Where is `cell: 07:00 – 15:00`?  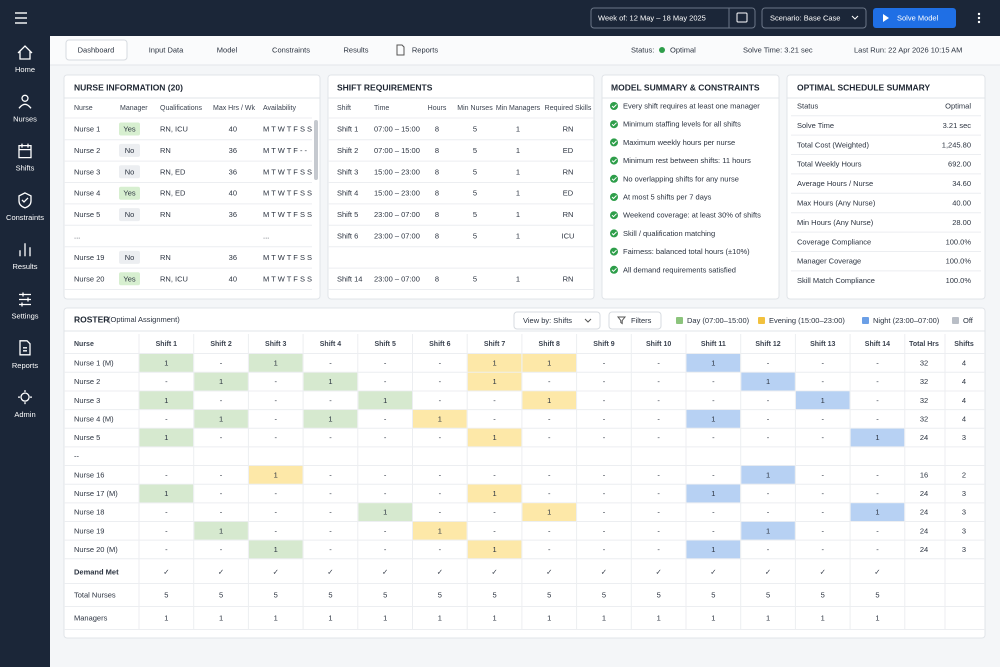
cell: 07:00 – 15:00 is located at coordinates (397, 150).